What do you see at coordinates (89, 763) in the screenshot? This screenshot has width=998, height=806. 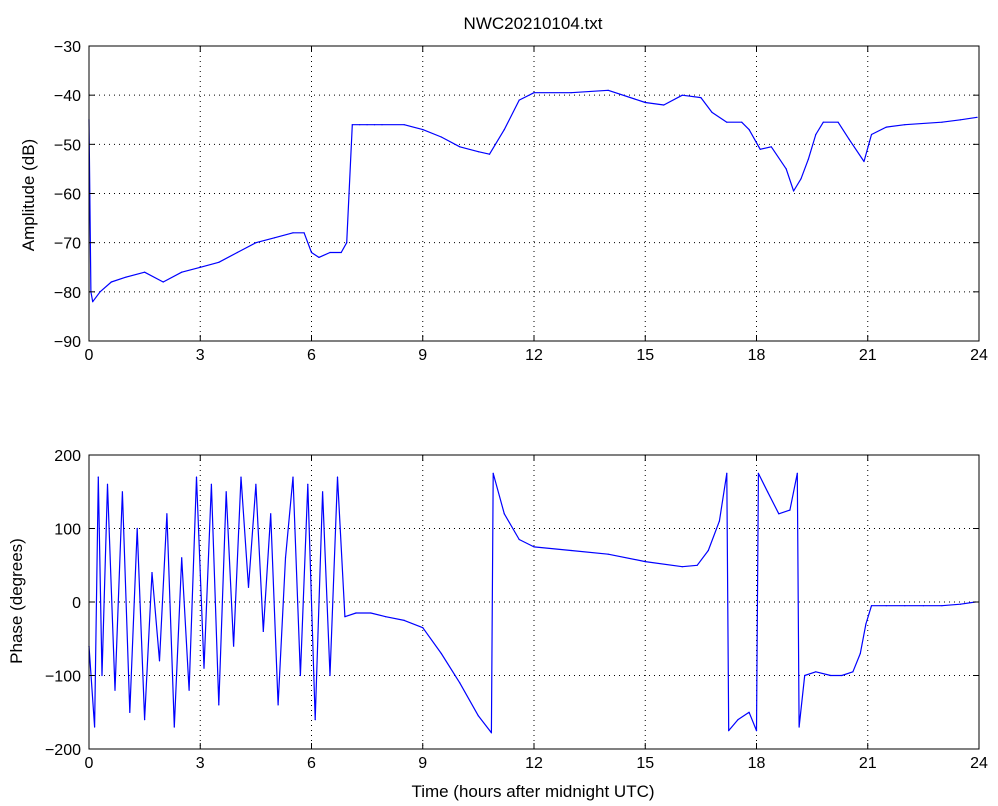 I see `phase-x-tick-label: 0` at bounding box center [89, 763].